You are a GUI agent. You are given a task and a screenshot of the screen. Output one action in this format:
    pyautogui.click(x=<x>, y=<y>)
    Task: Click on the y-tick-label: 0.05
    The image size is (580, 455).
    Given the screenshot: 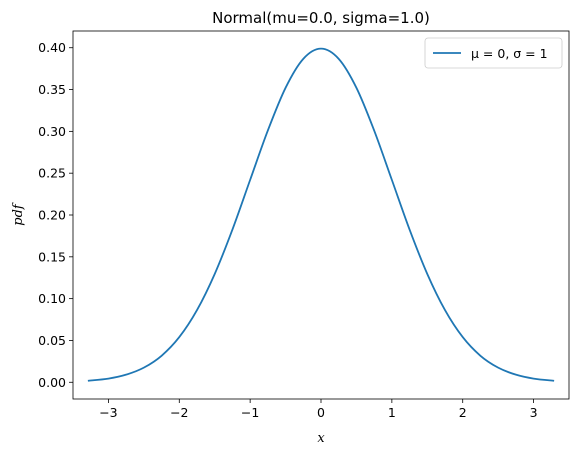 What is the action you would take?
    pyautogui.click(x=52, y=340)
    